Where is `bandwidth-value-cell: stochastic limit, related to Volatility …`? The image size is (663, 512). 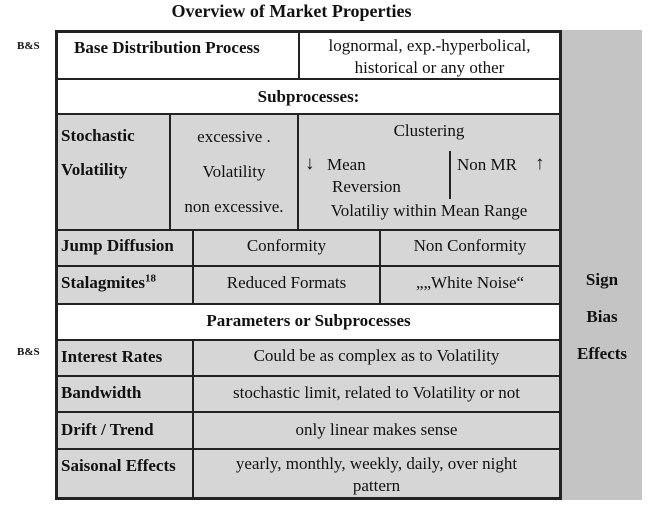 bandwidth-value-cell: stochastic limit, related to Volatility … is located at coordinates (376, 394).